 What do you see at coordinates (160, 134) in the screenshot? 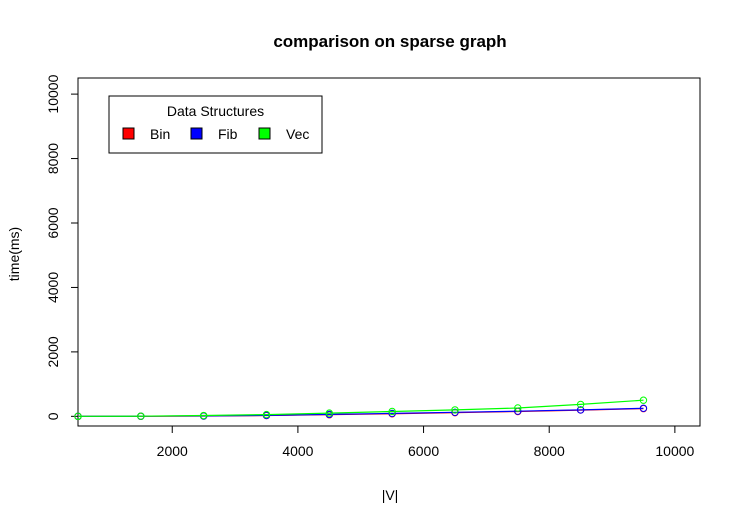
I see `legend-label-bin: Bin` at bounding box center [160, 134].